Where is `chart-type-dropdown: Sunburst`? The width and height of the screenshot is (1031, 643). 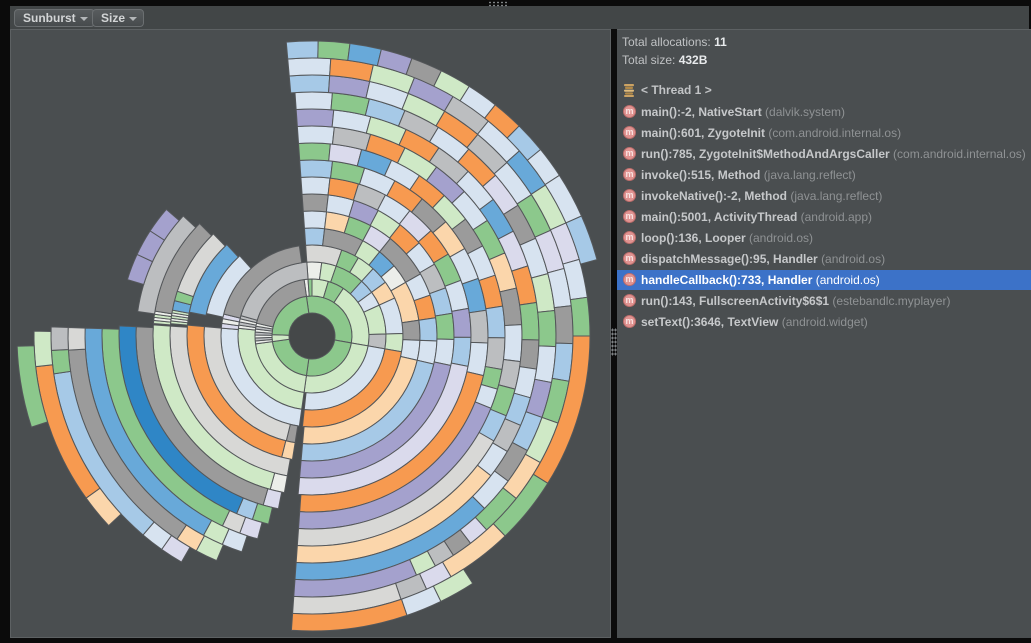
chart-type-dropdown: Sunburst is located at coordinates (54, 18).